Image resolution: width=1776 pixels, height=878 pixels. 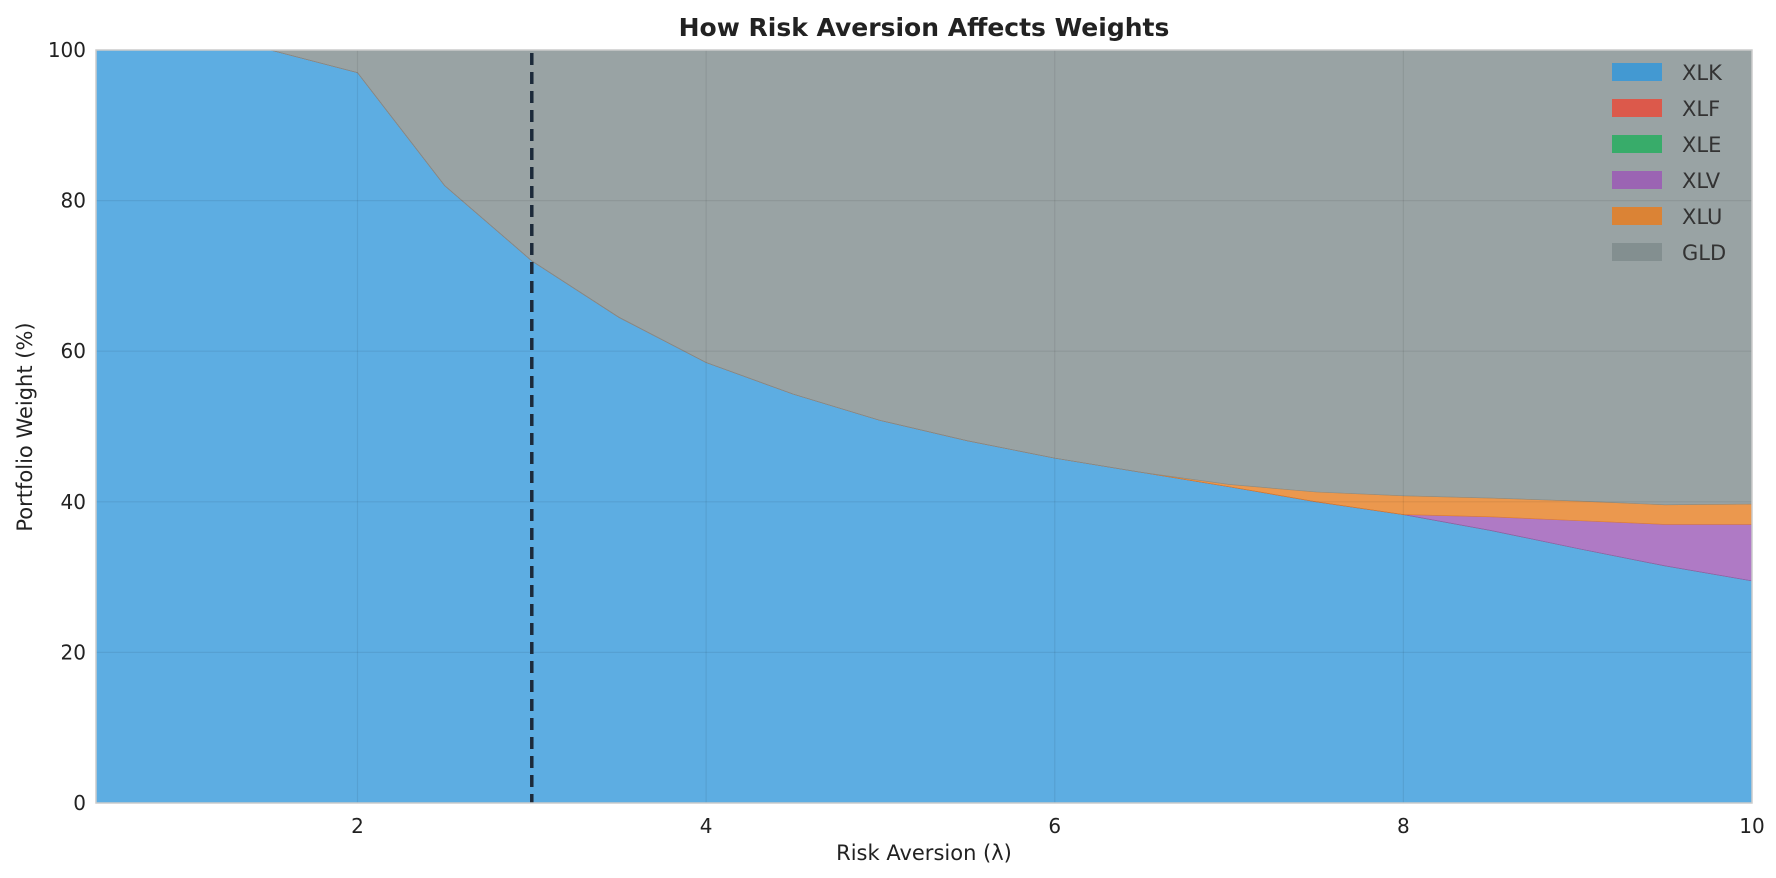 What do you see at coordinates (1704, 253) in the screenshot?
I see `legend-label: GLD` at bounding box center [1704, 253].